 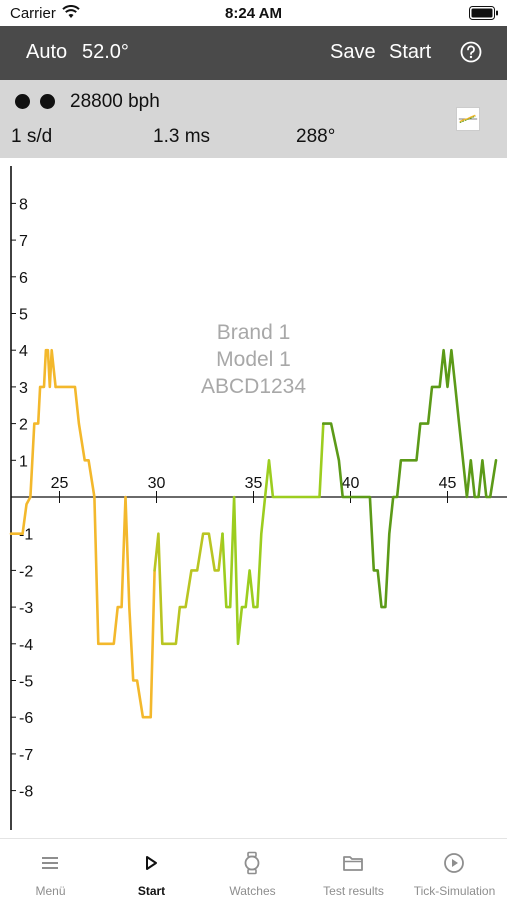 What do you see at coordinates (448, 483) in the screenshot?
I see `x-tick-label: 45` at bounding box center [448, 483].